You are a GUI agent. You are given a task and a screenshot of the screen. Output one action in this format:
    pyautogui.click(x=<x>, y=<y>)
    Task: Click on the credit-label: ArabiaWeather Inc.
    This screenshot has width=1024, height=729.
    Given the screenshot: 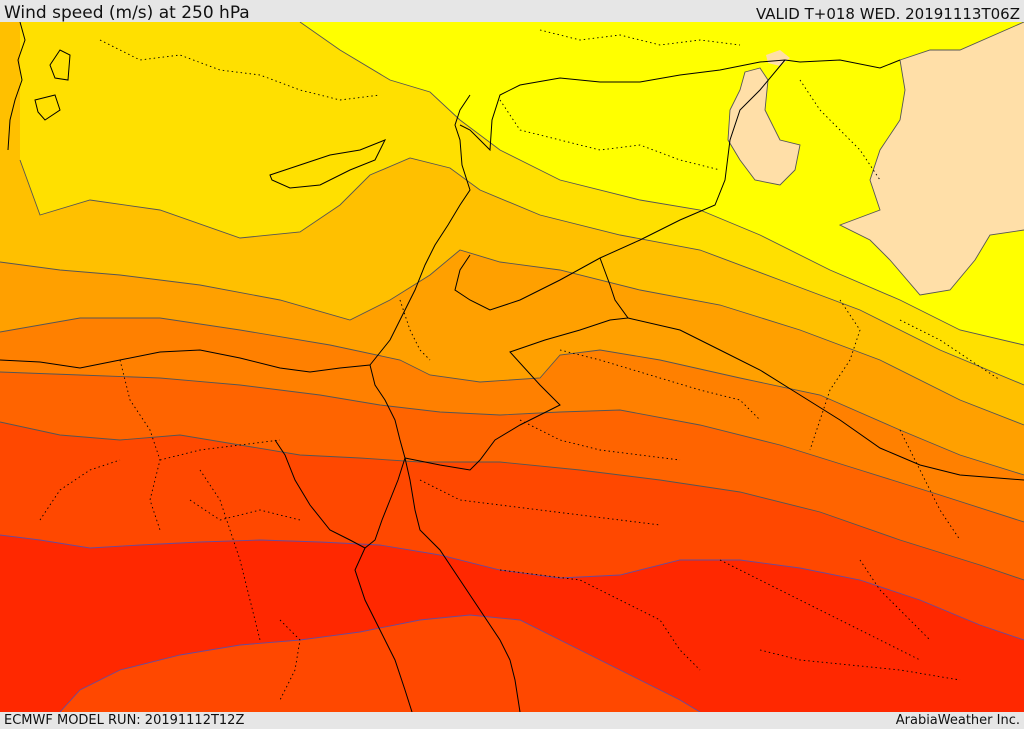 What is the action you would take?
    pyautogui.click(x=957, y=720)
    